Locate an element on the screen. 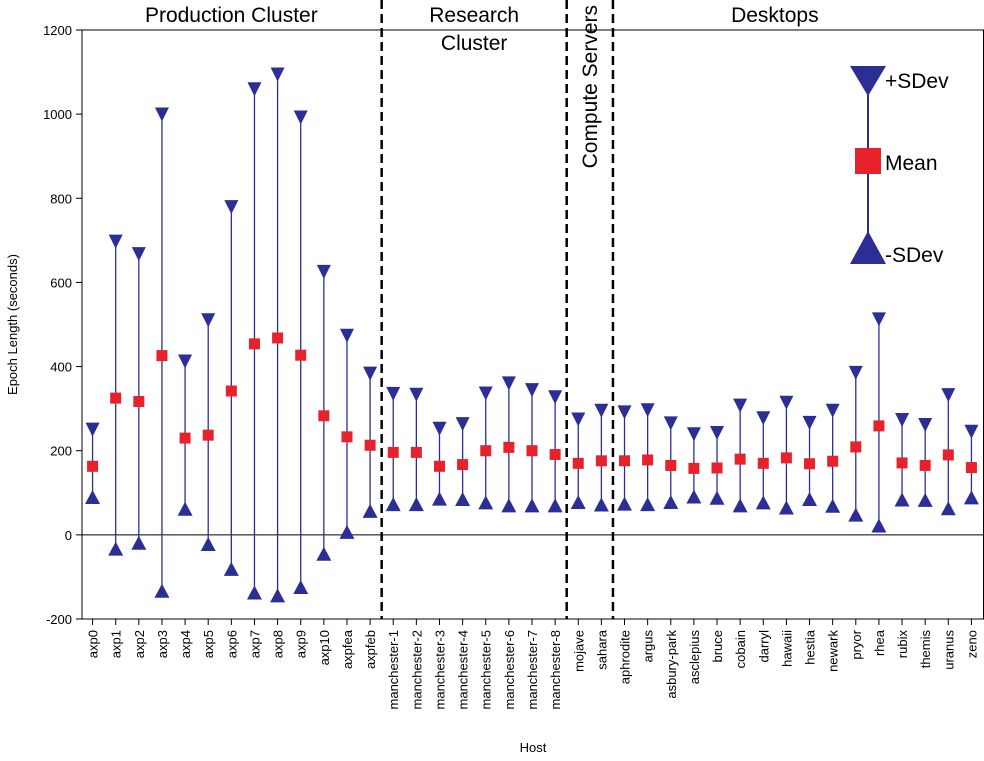  group-label: Production Cluster is located at coordinates (231, 15).